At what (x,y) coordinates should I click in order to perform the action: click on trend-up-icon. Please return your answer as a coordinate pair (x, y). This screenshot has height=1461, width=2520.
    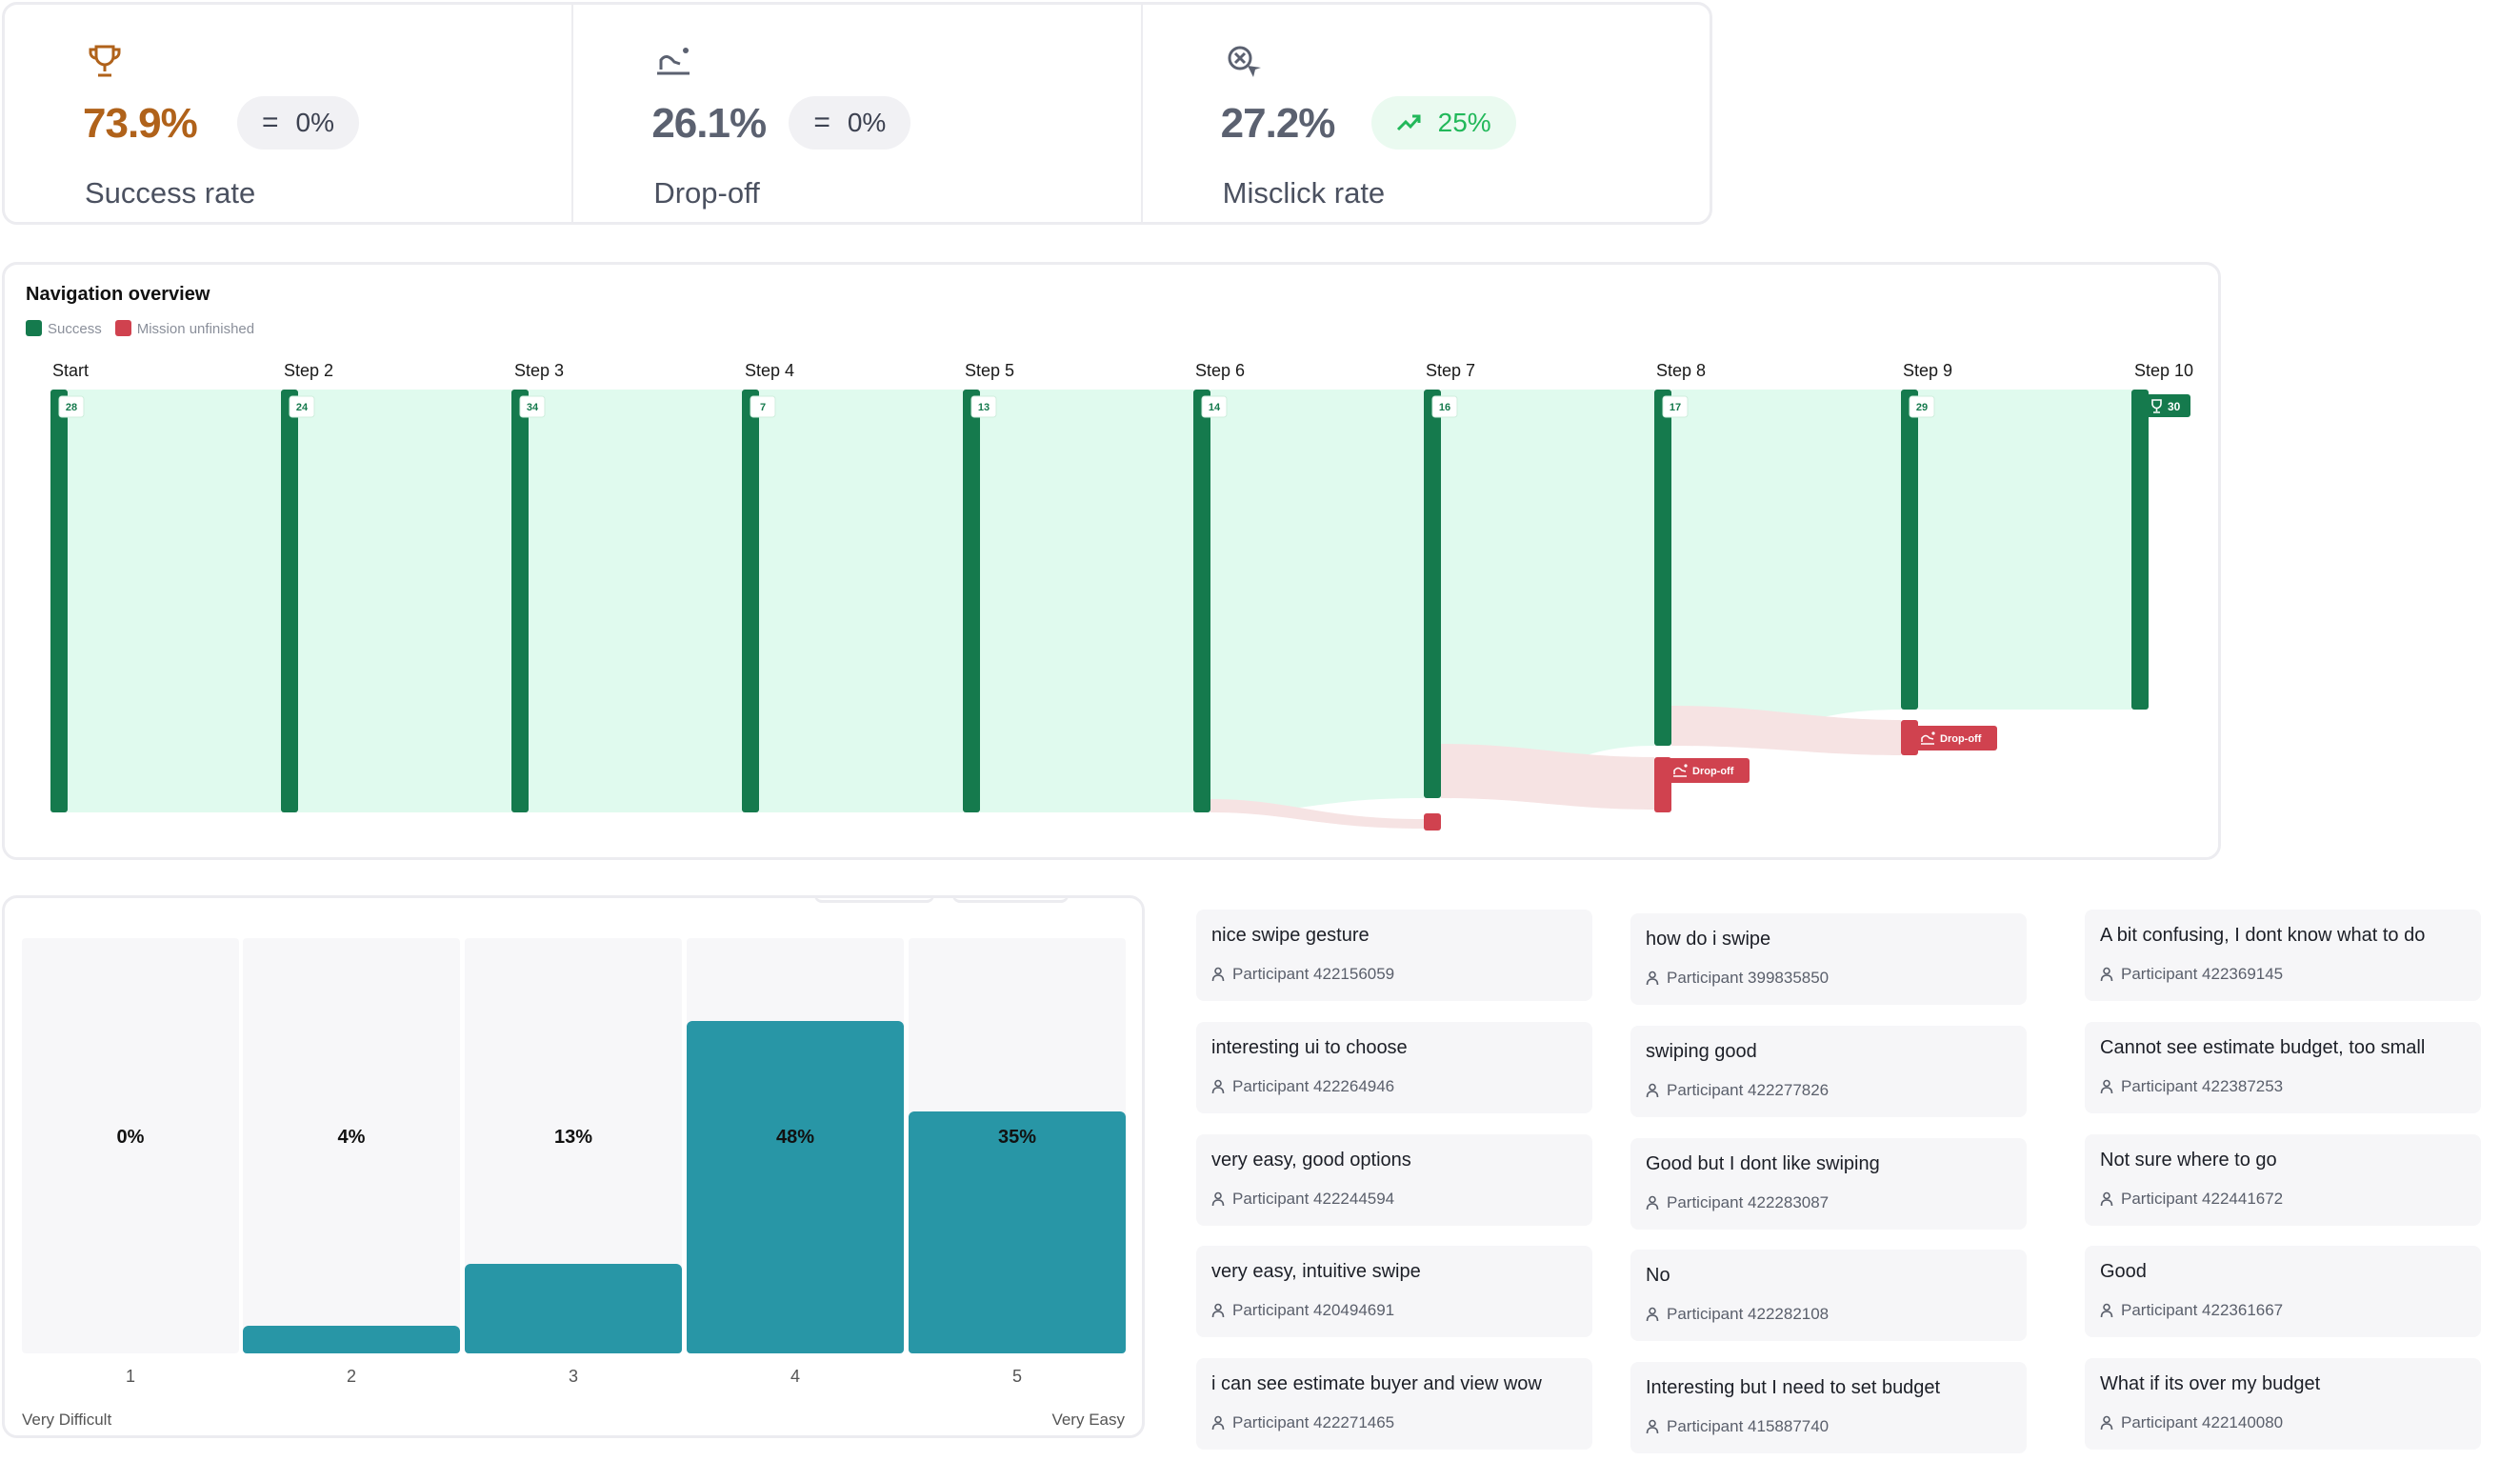
    Looking at the image, I should click on (1408, 122).